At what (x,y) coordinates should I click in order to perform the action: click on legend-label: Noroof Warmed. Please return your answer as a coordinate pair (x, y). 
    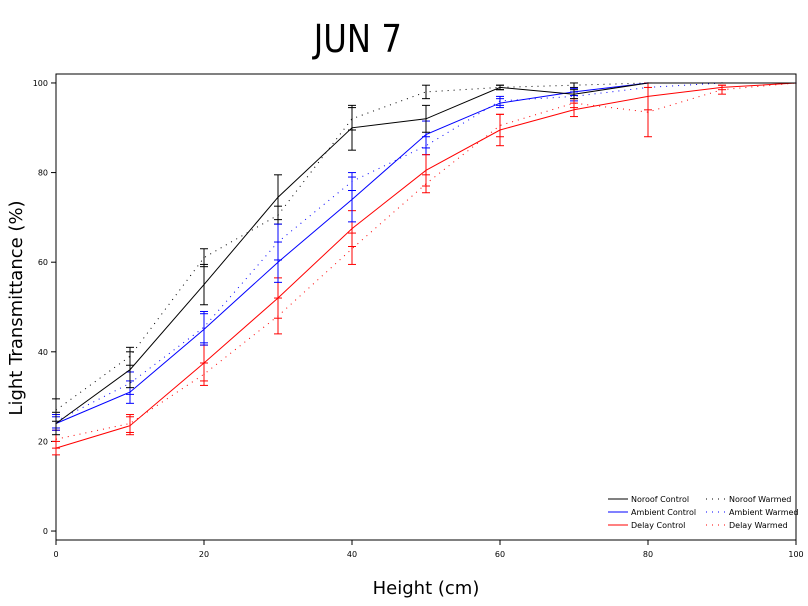
    Looking at the image, I should click on (760, 499).